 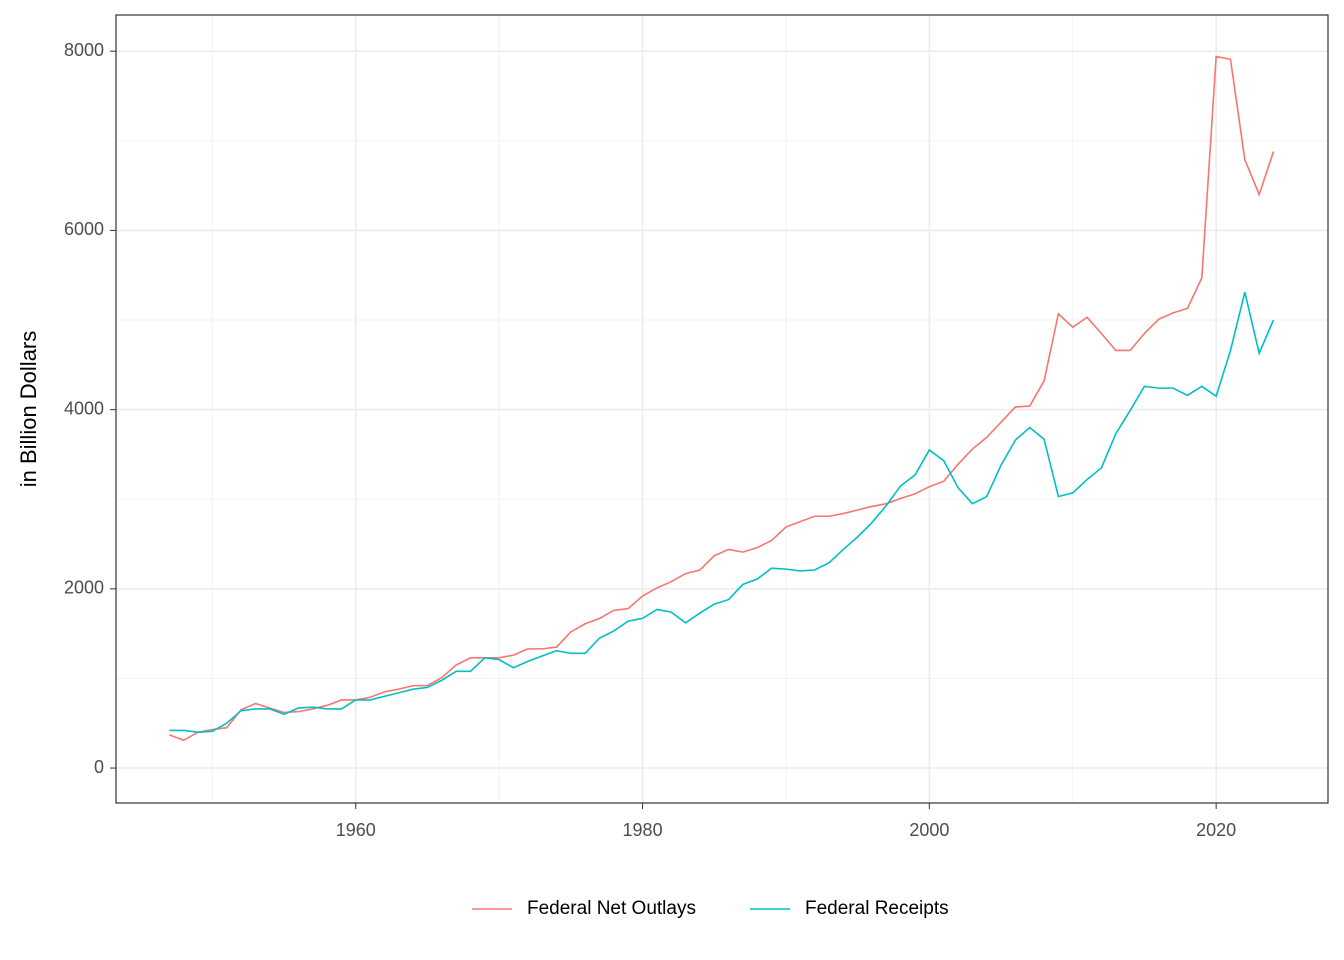 What do you see at coordinates (643, 830) in the screenshot?
I see `x-tick-label: 1980` at bounding box center [643, 830].